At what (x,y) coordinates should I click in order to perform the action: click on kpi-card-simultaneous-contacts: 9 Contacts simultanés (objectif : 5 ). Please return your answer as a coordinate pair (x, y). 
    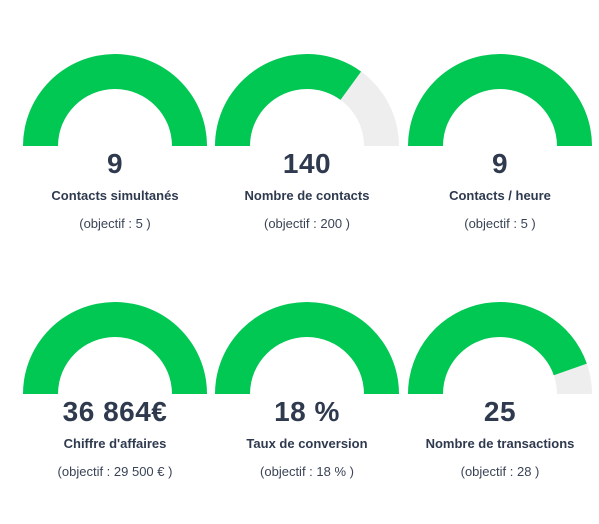
    Looking at the image, I should click on (115, 142).